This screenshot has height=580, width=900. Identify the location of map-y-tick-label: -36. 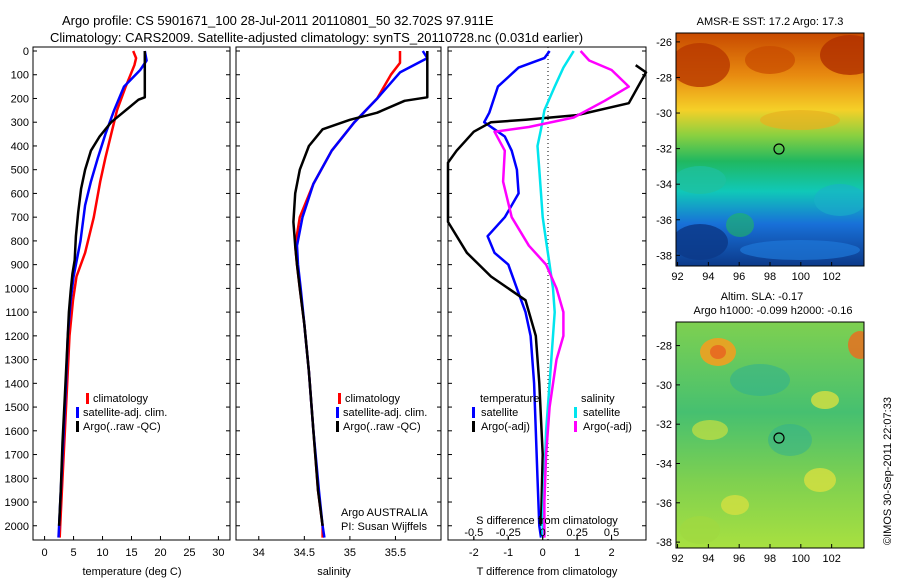
(664, 504).